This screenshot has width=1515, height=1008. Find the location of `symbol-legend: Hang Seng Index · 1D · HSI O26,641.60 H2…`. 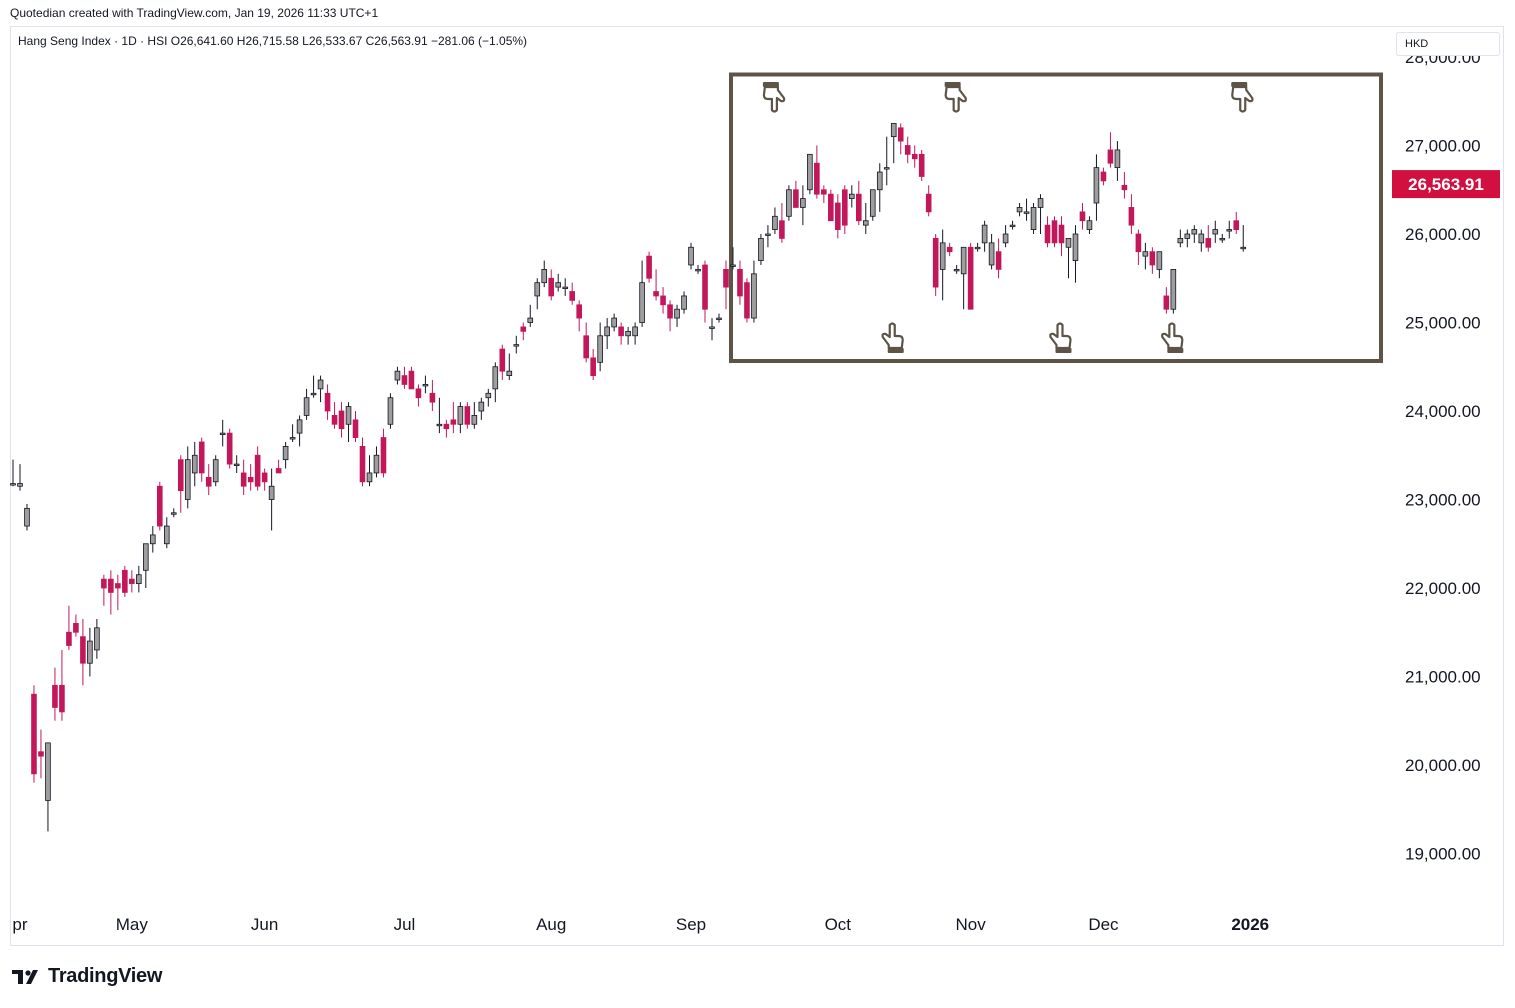

symbol-legend: Hang Seng Index · 1D · HSI O26,641.60 H2… is located at coordinates (273, 41).